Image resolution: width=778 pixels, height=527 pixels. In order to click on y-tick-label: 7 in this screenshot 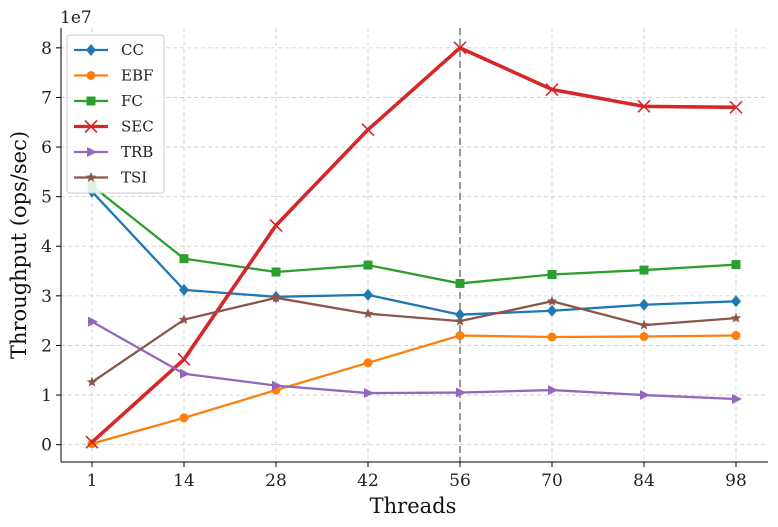, I will do `click(46, 98)`.